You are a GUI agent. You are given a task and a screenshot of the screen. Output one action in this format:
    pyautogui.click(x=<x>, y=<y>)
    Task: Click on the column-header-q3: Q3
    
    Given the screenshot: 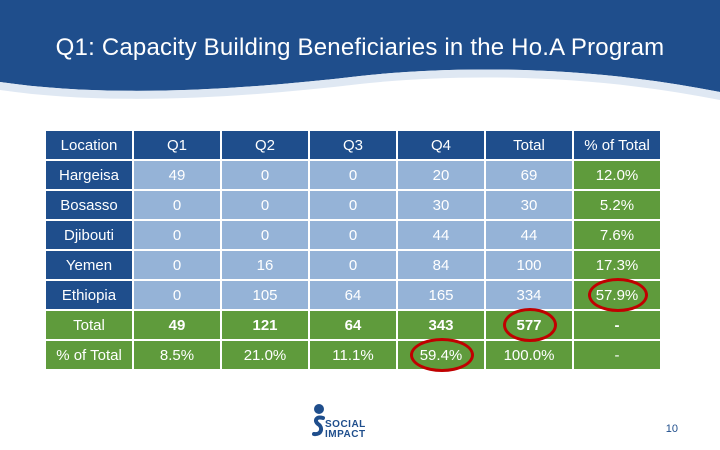 What is the action you would take?
    pyautogui.click(x=353, y=145)
    